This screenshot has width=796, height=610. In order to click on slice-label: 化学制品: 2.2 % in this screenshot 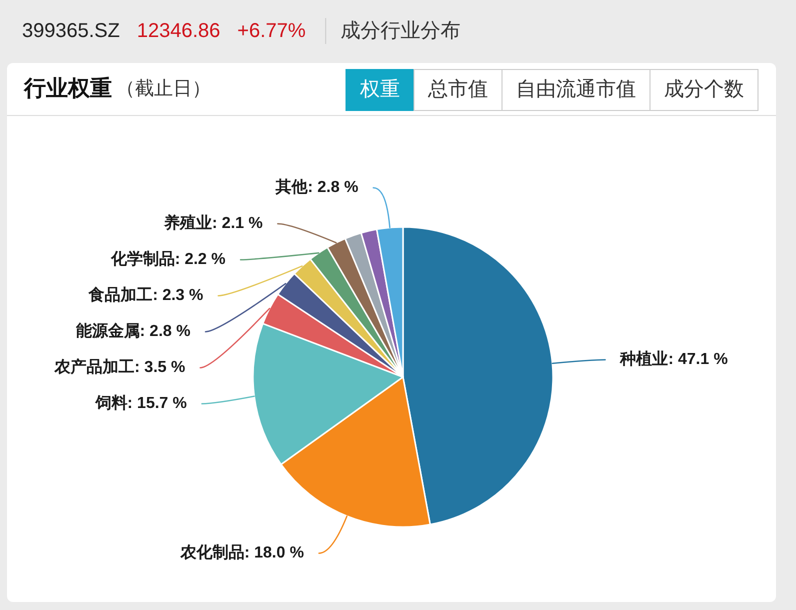, I will do `click(168, 259)`.